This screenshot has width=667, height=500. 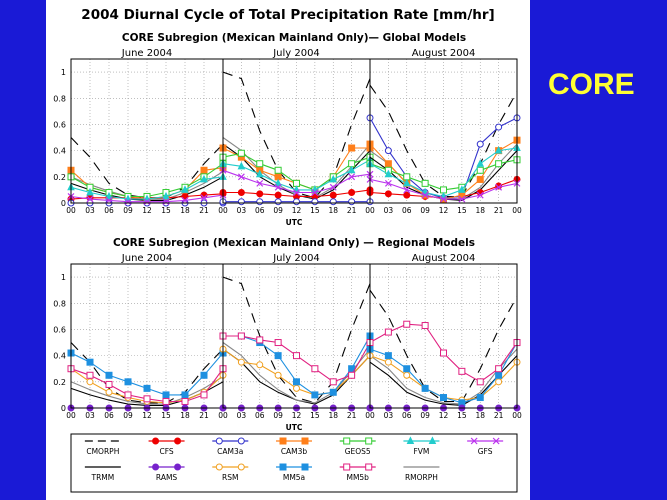 I want to click on legend-label: RAMS, so click(x=167, y=477).